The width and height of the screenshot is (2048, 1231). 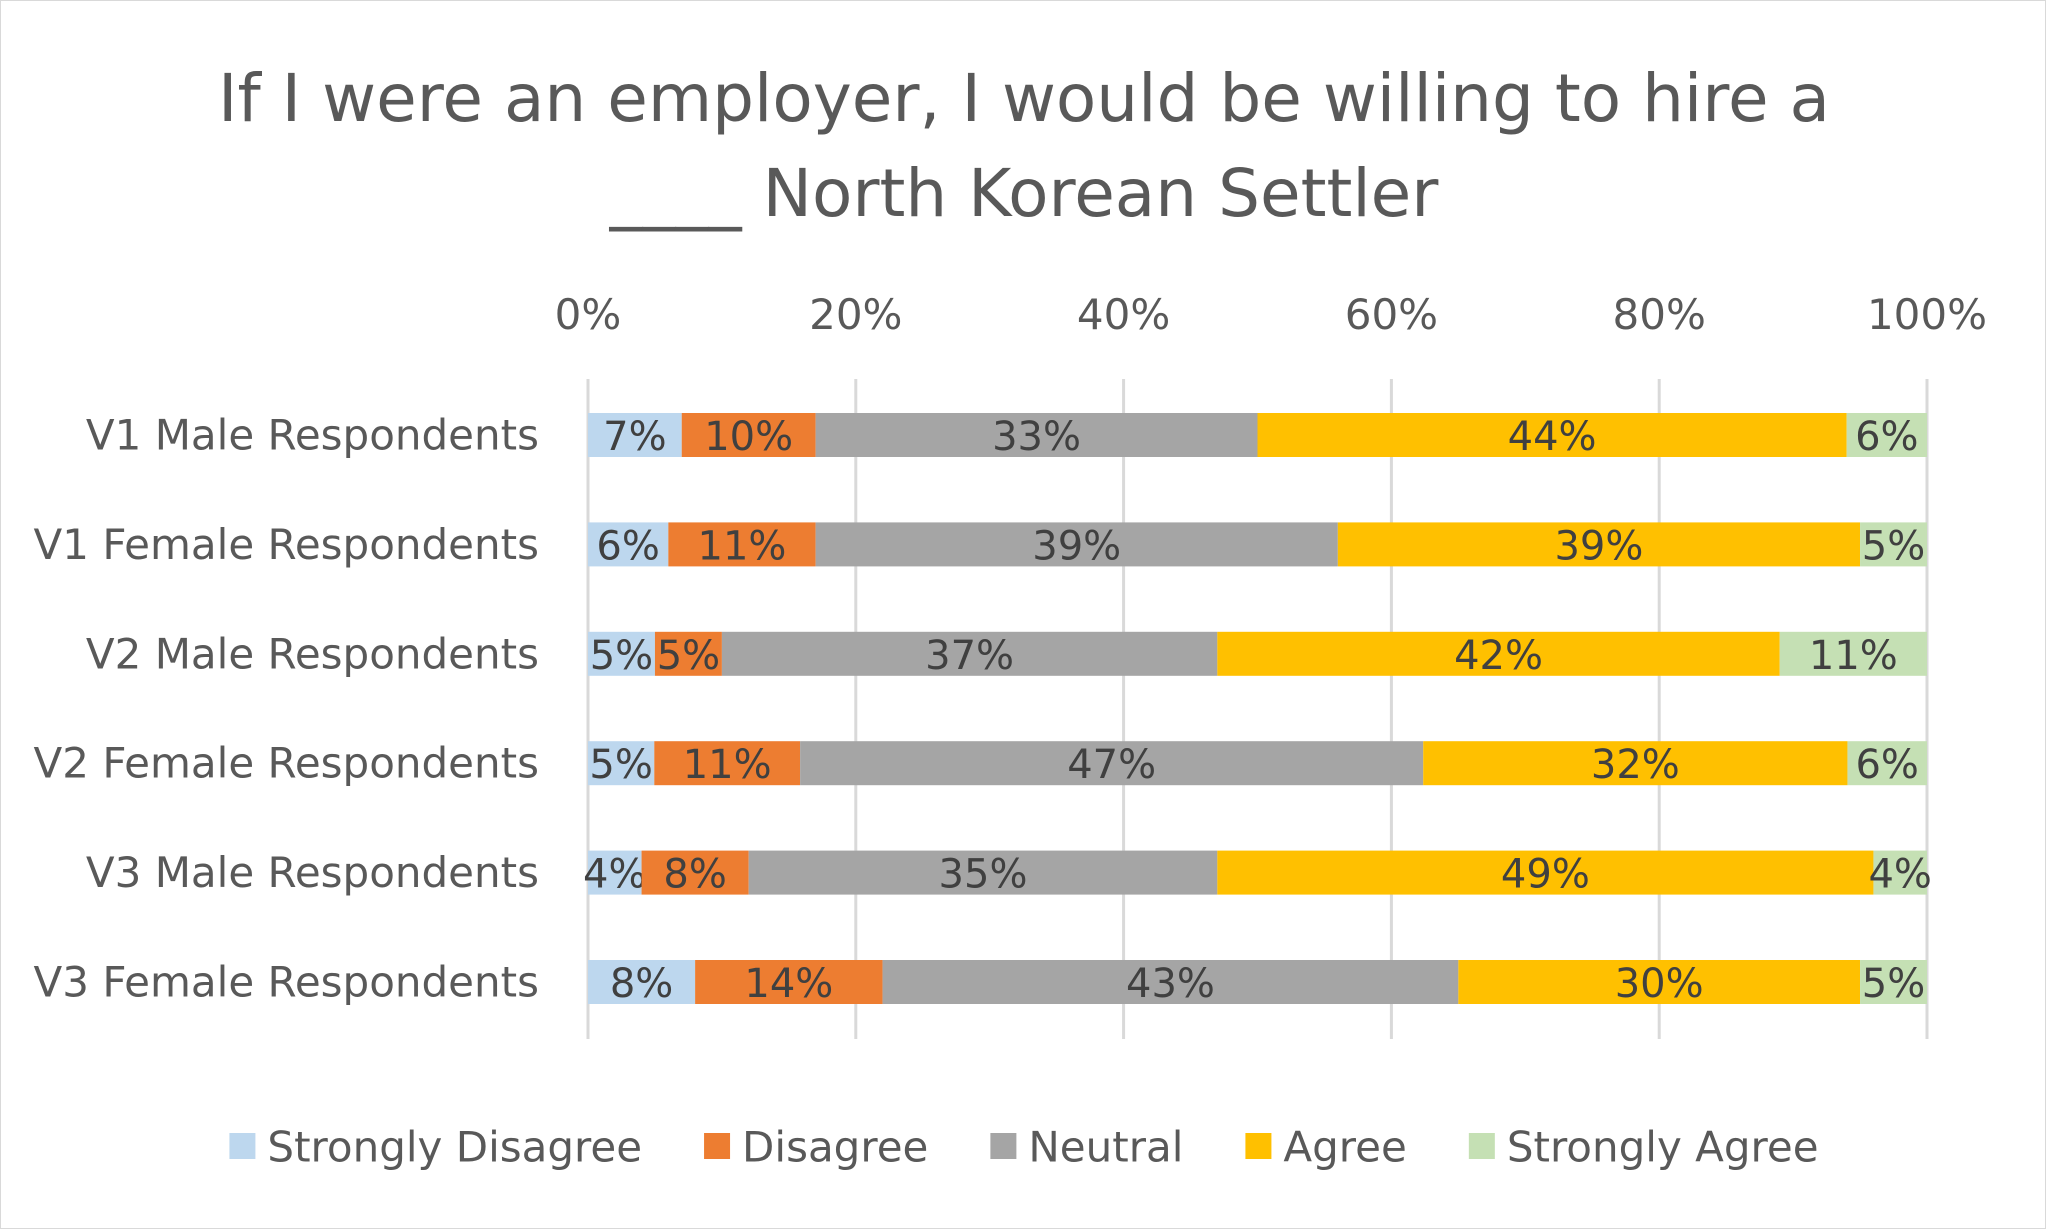 What do you see at coordinates (588, 314) in the screenshot?
I see `x-tick-label: 0%` at bounding box center [588, 314].